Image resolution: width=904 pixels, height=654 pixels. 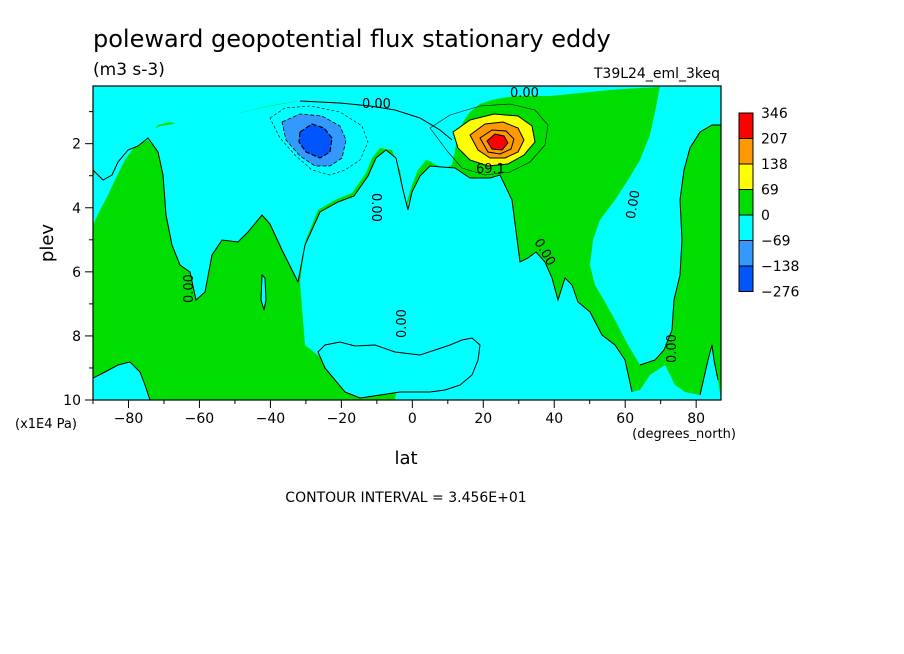 What do you see at coordinates (765, 216) in the screenshot?
I see `legend-level-label: 0` at bounding box center [765, 216].